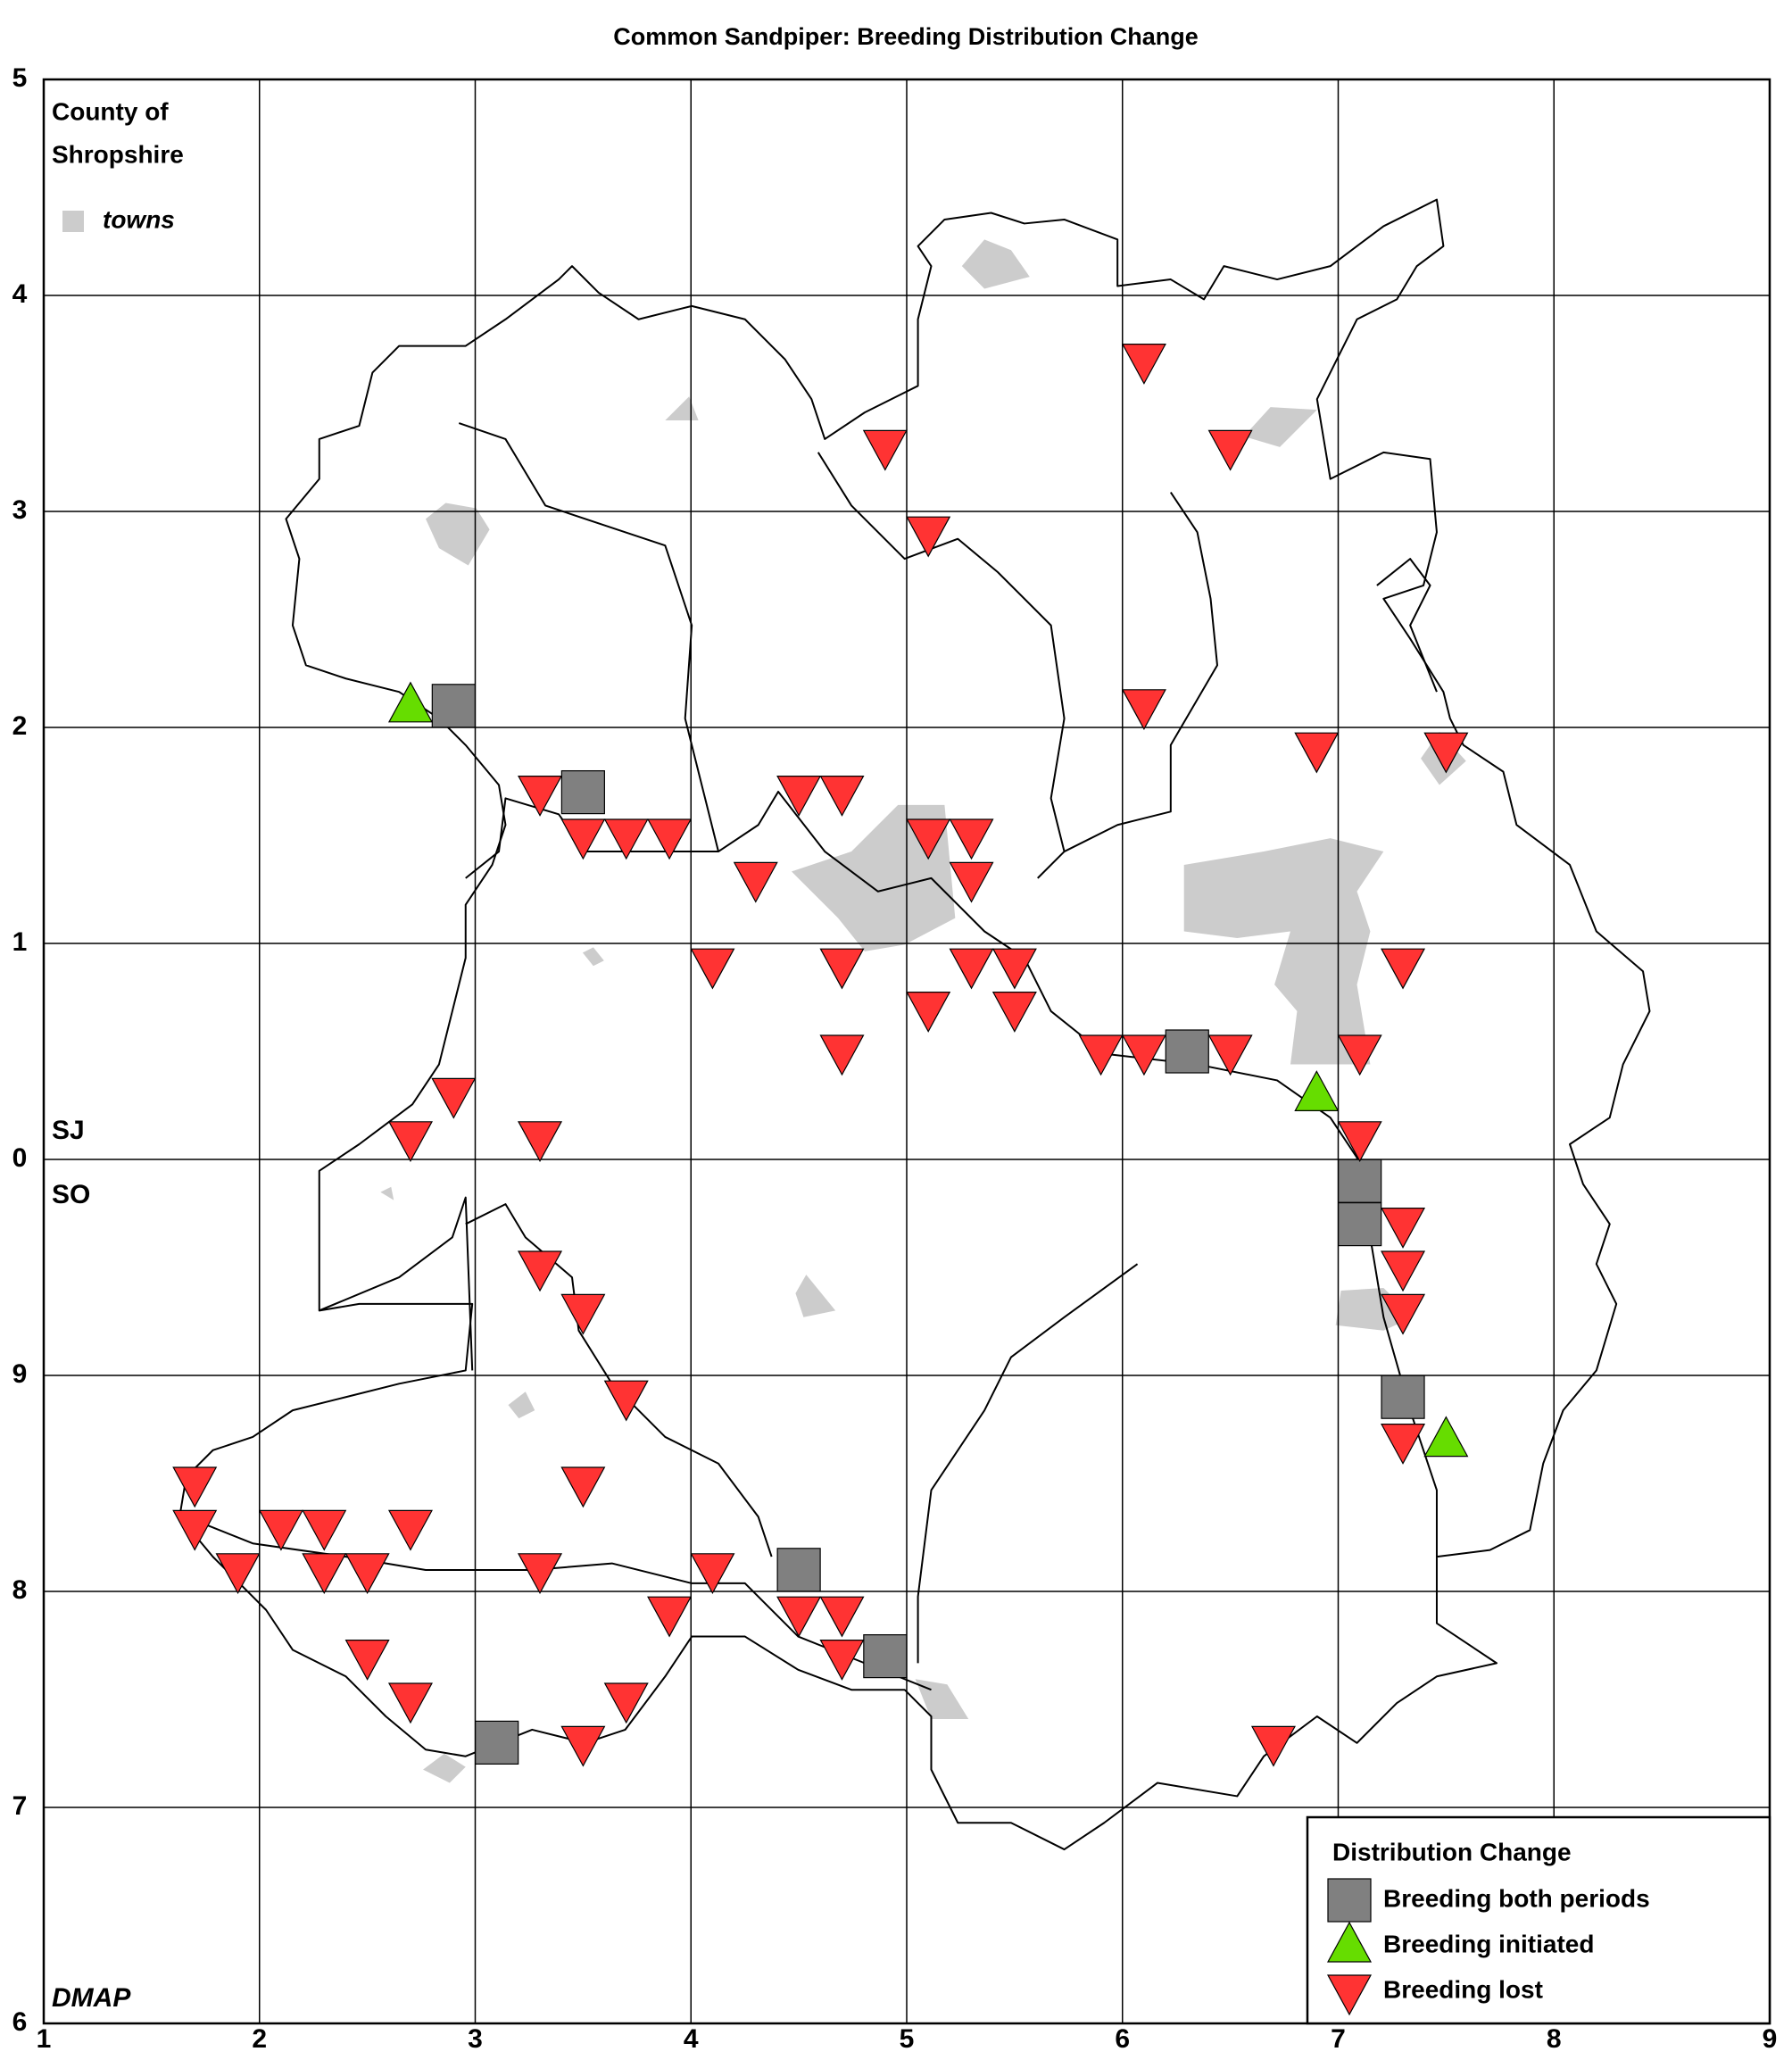  I want to click on county-label: County of, so click(110, 111).